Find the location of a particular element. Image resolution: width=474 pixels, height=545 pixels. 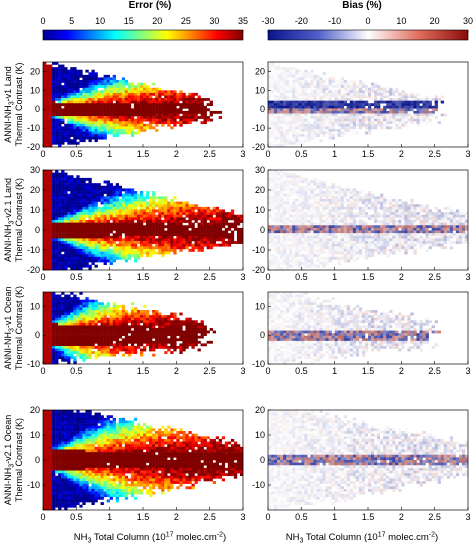

x-tick-label: 0.5 is located at coordinates (76, 277).